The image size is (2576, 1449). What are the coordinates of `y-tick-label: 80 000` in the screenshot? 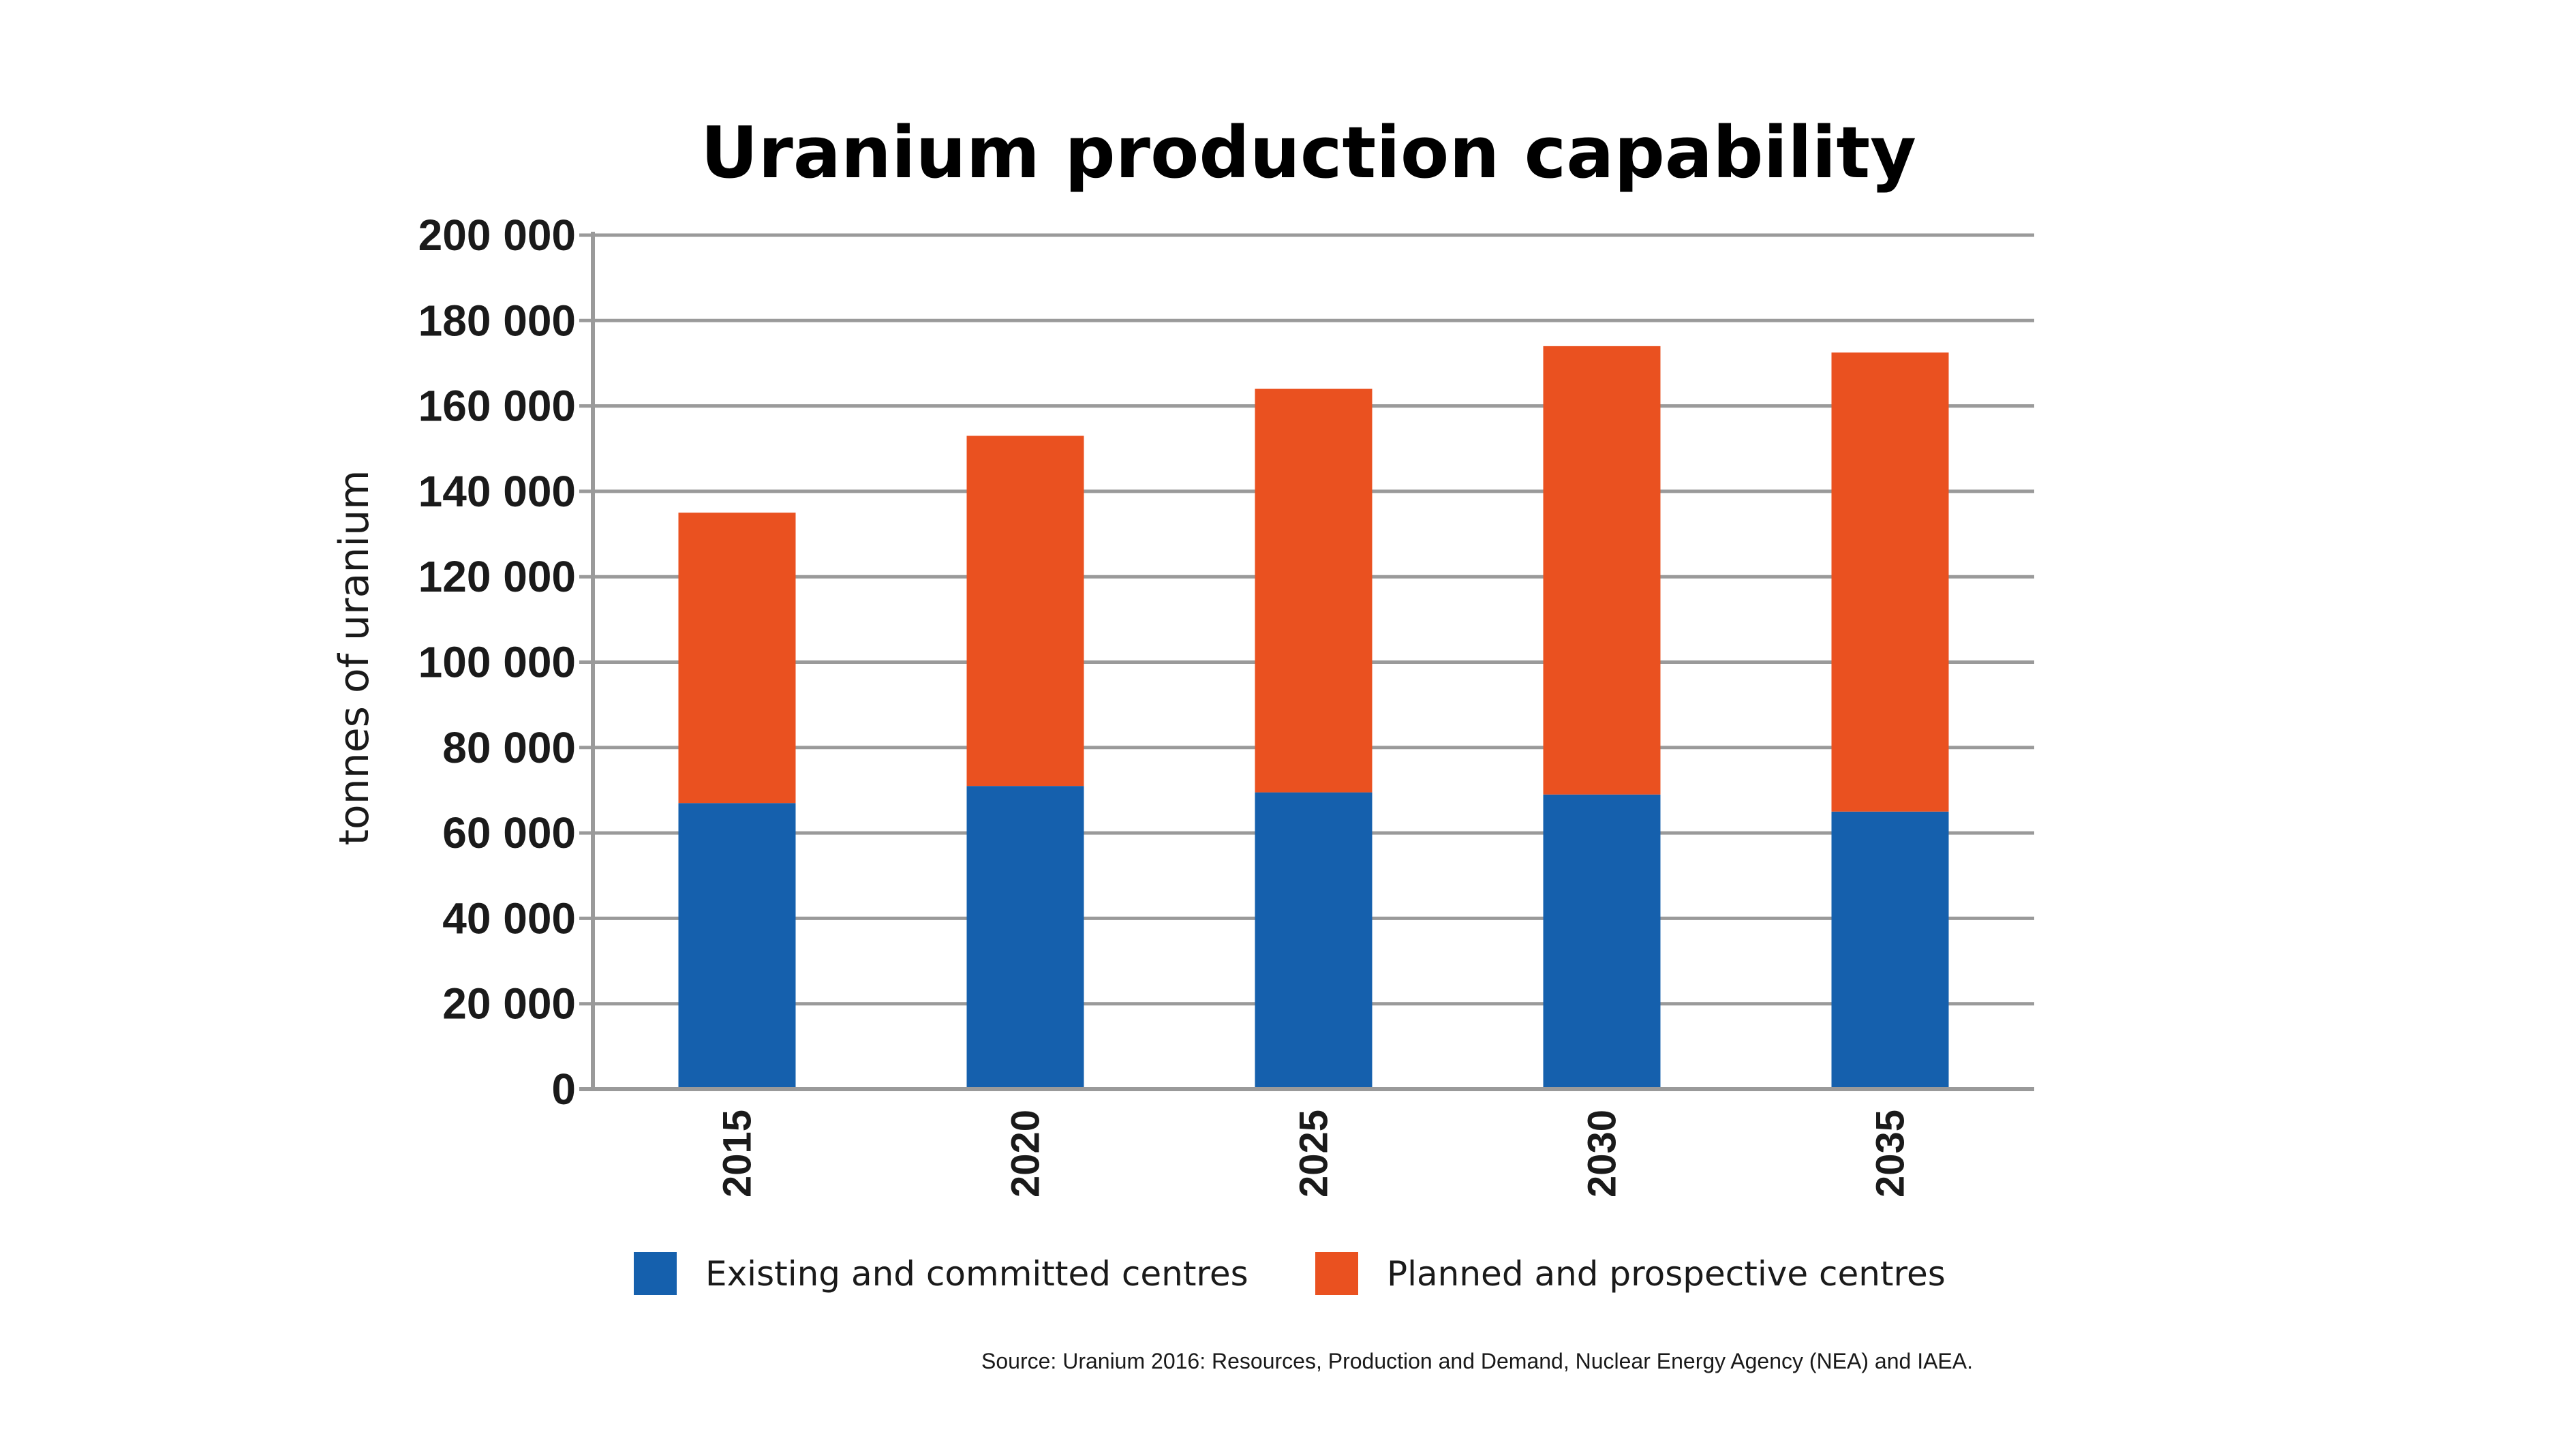 It's located at (509, 748).